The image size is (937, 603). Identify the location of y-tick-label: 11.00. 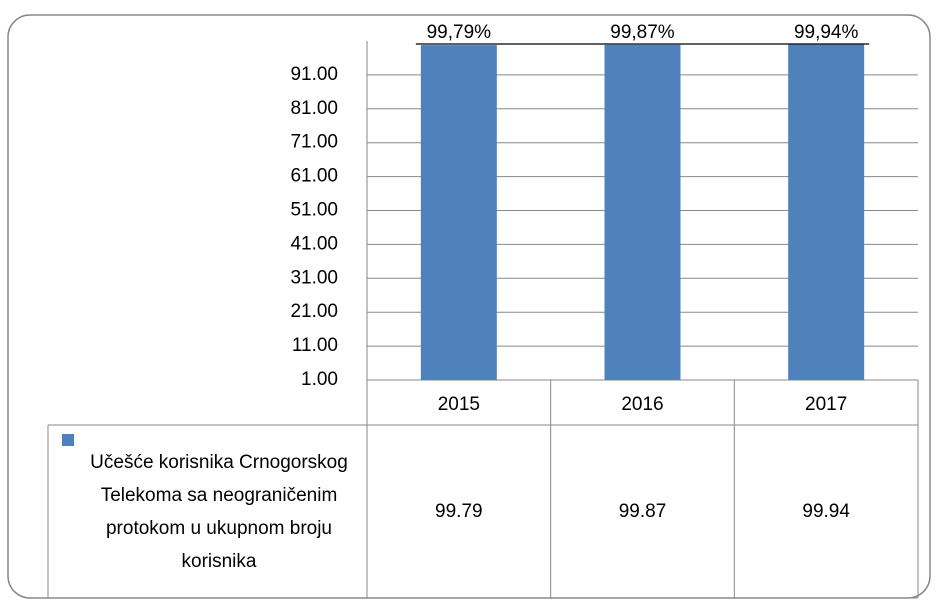
(315, 345).